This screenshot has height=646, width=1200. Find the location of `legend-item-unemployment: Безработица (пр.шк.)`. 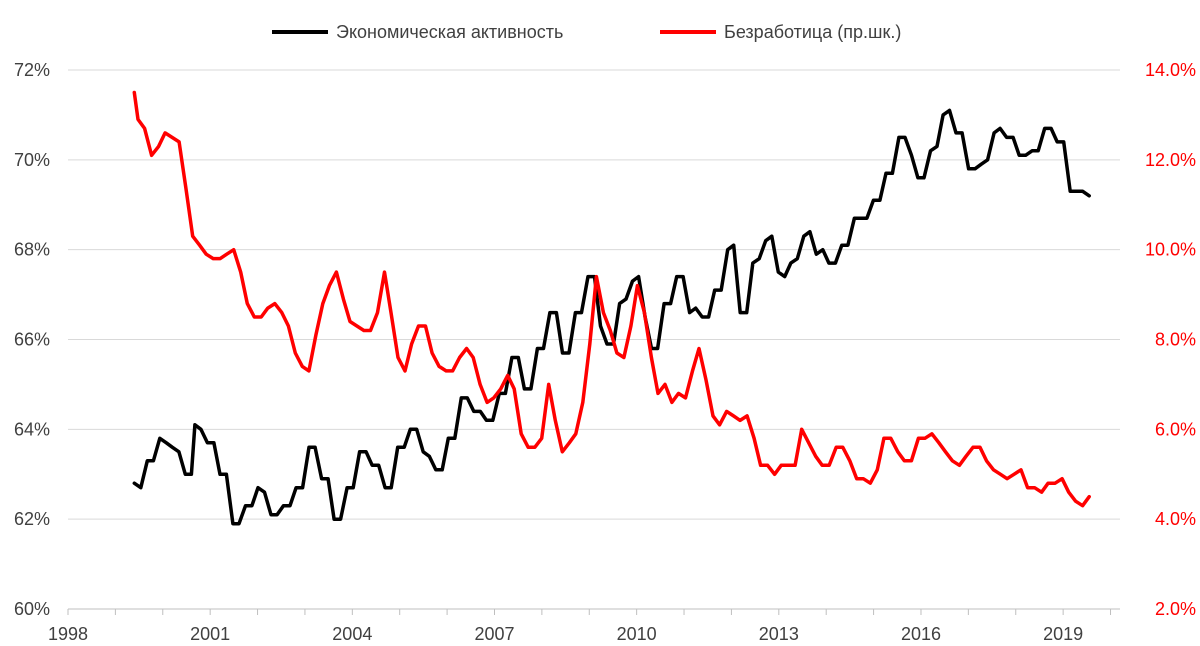

legend-item-unemployment: Безработица (пр.шк.) is located at coordinates (780, 32).